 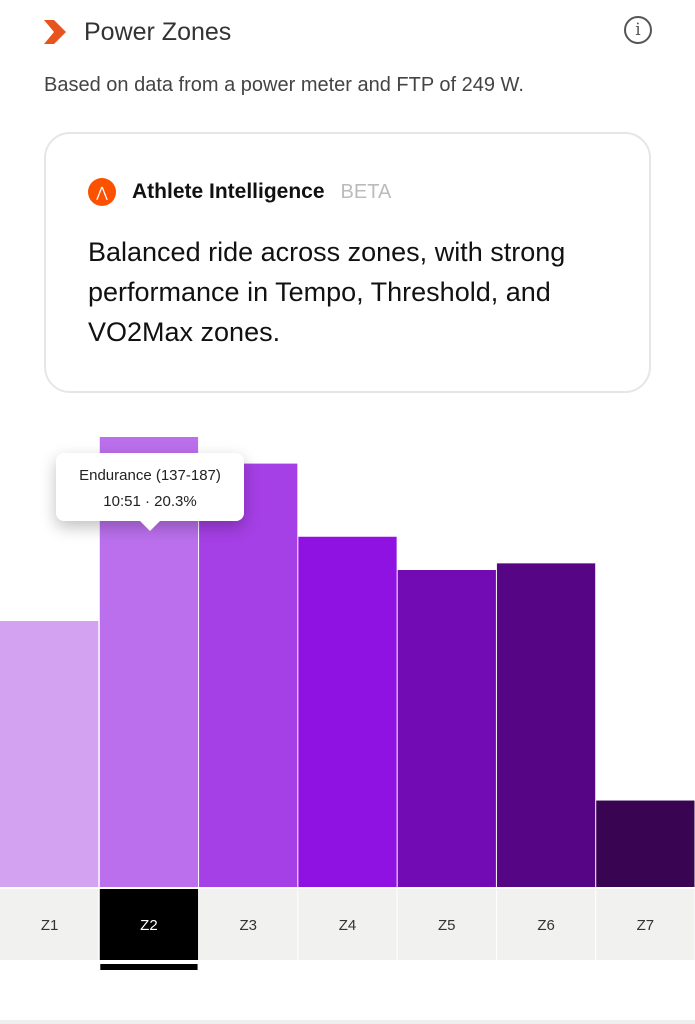 I want to click on zone-tab-z1, so click(x=49, y=924).